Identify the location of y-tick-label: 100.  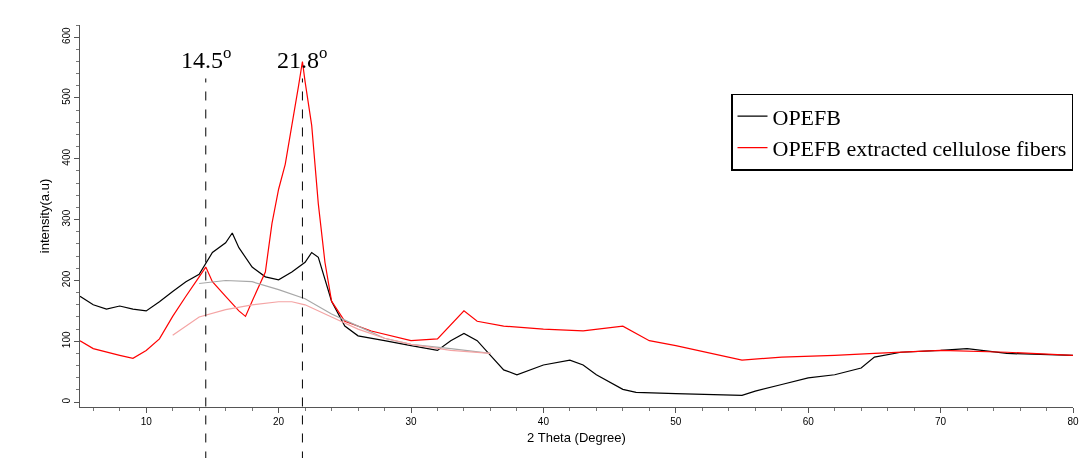
(66, 340).